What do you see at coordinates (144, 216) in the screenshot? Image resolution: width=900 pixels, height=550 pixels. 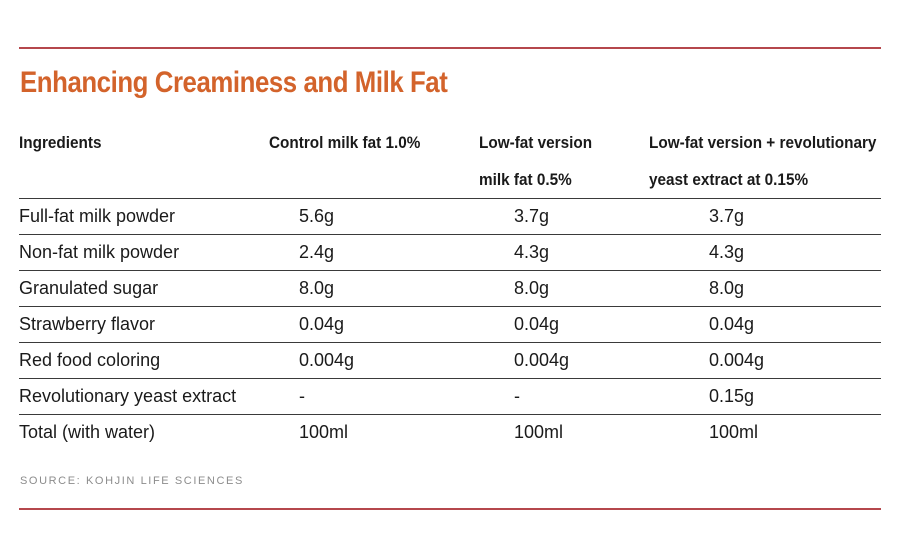 I see `ingredient-name: Full-fat milk powder` at bounding box center [144, 216].